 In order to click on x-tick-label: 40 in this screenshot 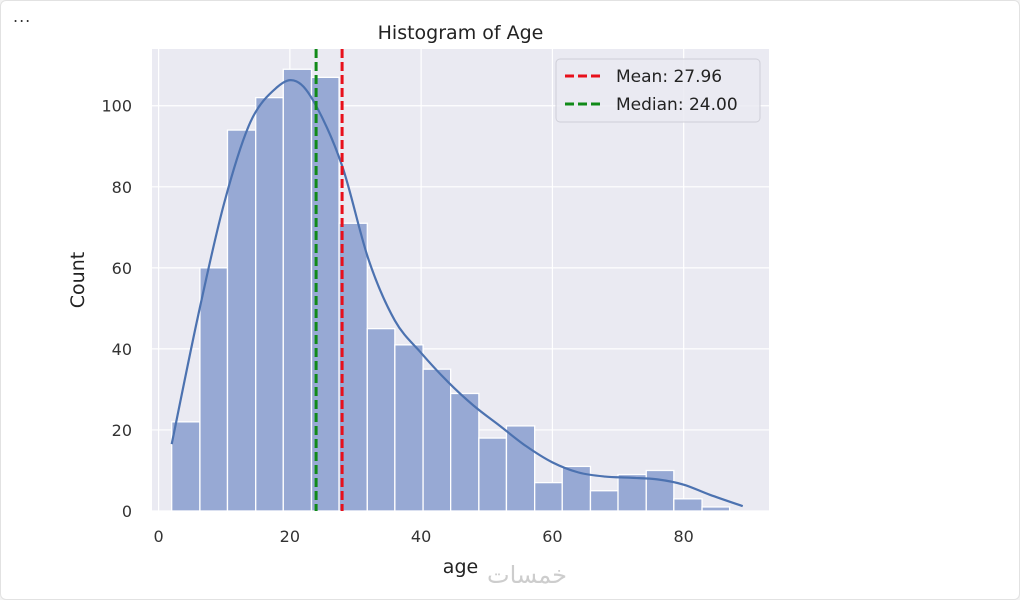, I will do `click(421, 536)`.